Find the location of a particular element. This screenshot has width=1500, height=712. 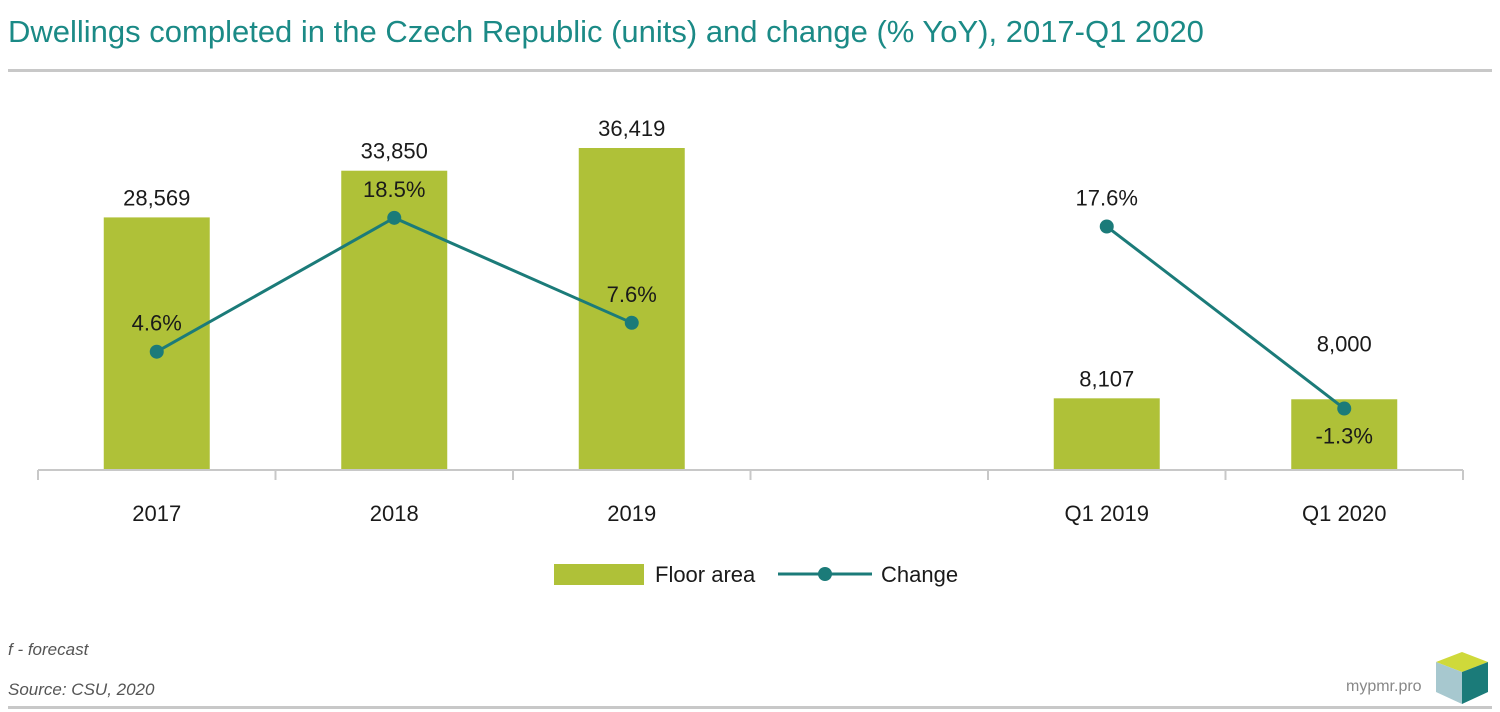

bar-value-label-4: 8,107 is located at coordinates (1106, 378).